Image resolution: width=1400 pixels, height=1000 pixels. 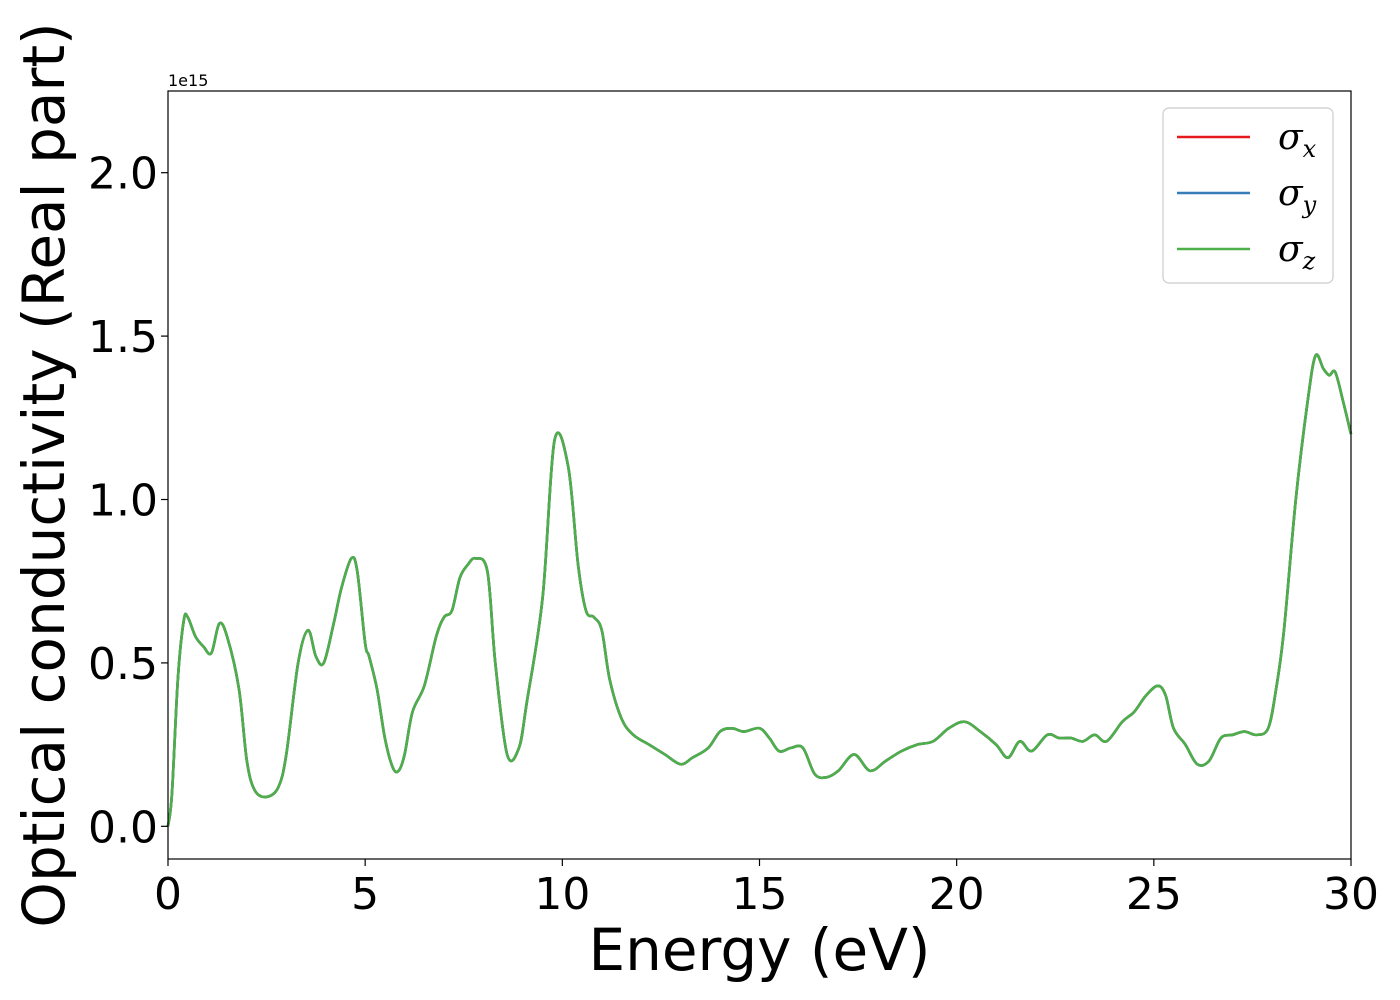 I want to click on legend: σx σy σz, so click(x=1248, y=195).